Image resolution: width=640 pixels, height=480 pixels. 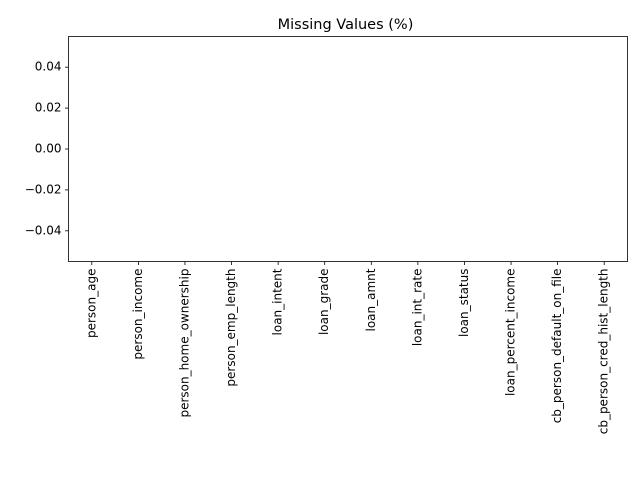 What do you see at coordinates (324, 302) in the screenshot?
I see `x-tick-label: loan_grade` at bounding box center [324, 302].